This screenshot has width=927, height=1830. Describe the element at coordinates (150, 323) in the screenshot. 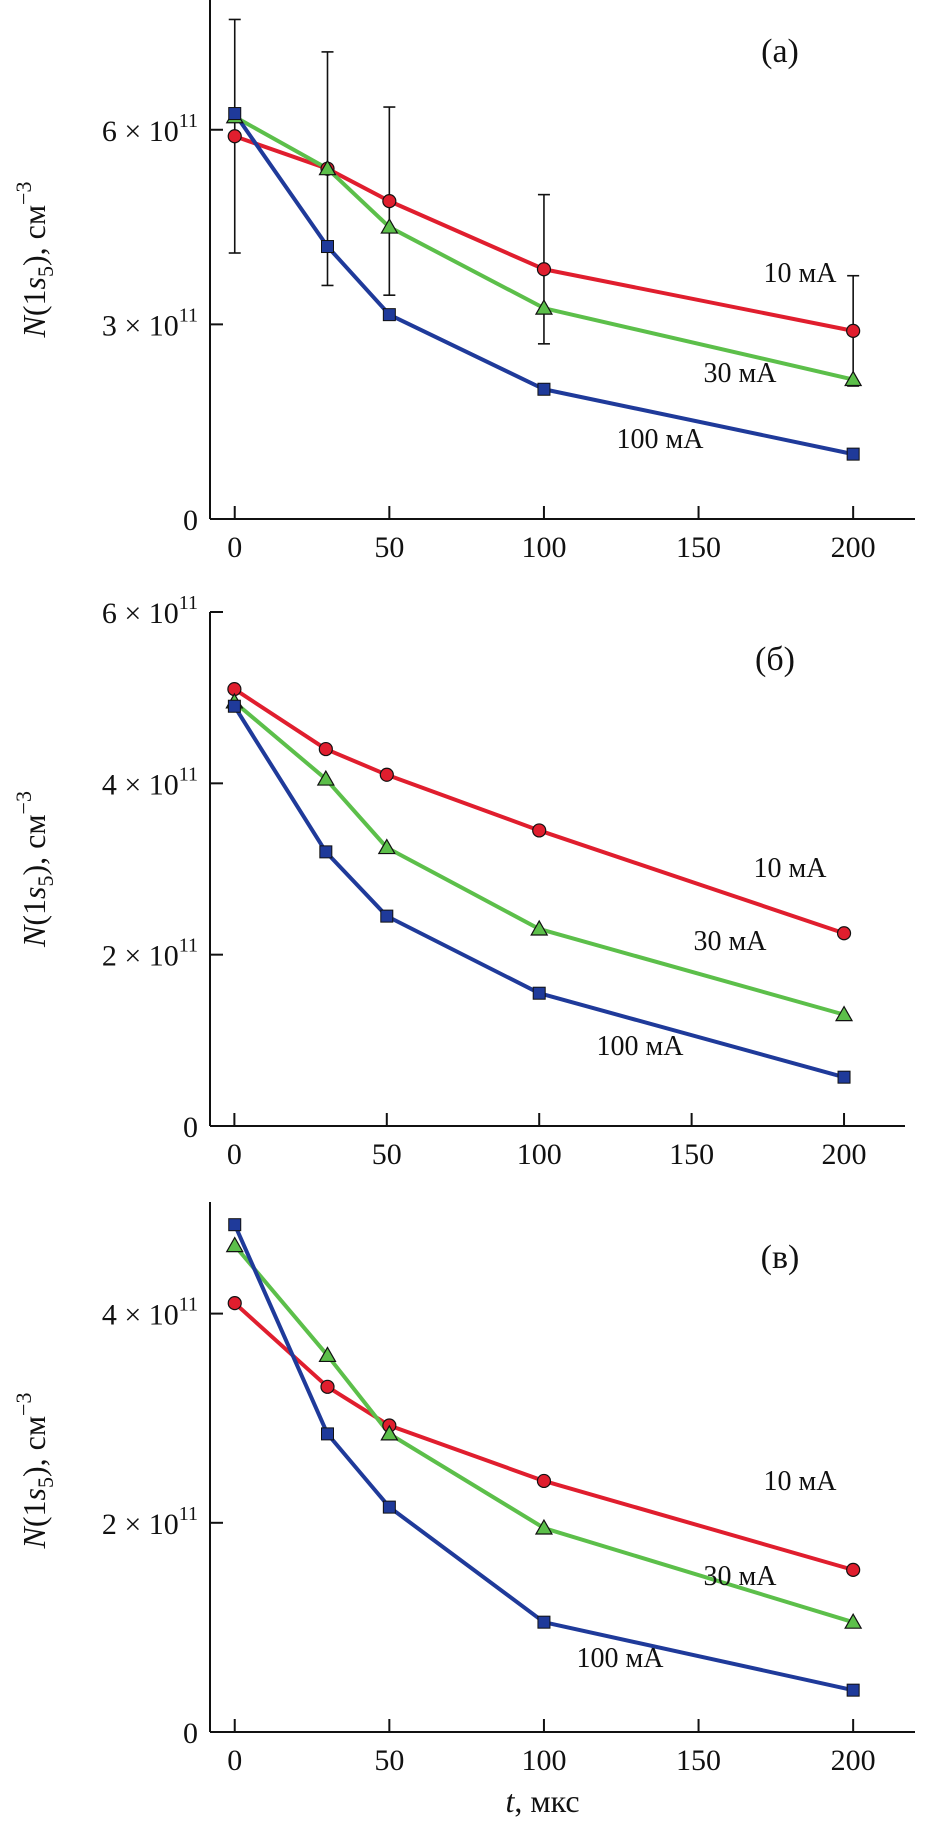

I see `y-tick-label: 3 × 10¹¹` at that location.